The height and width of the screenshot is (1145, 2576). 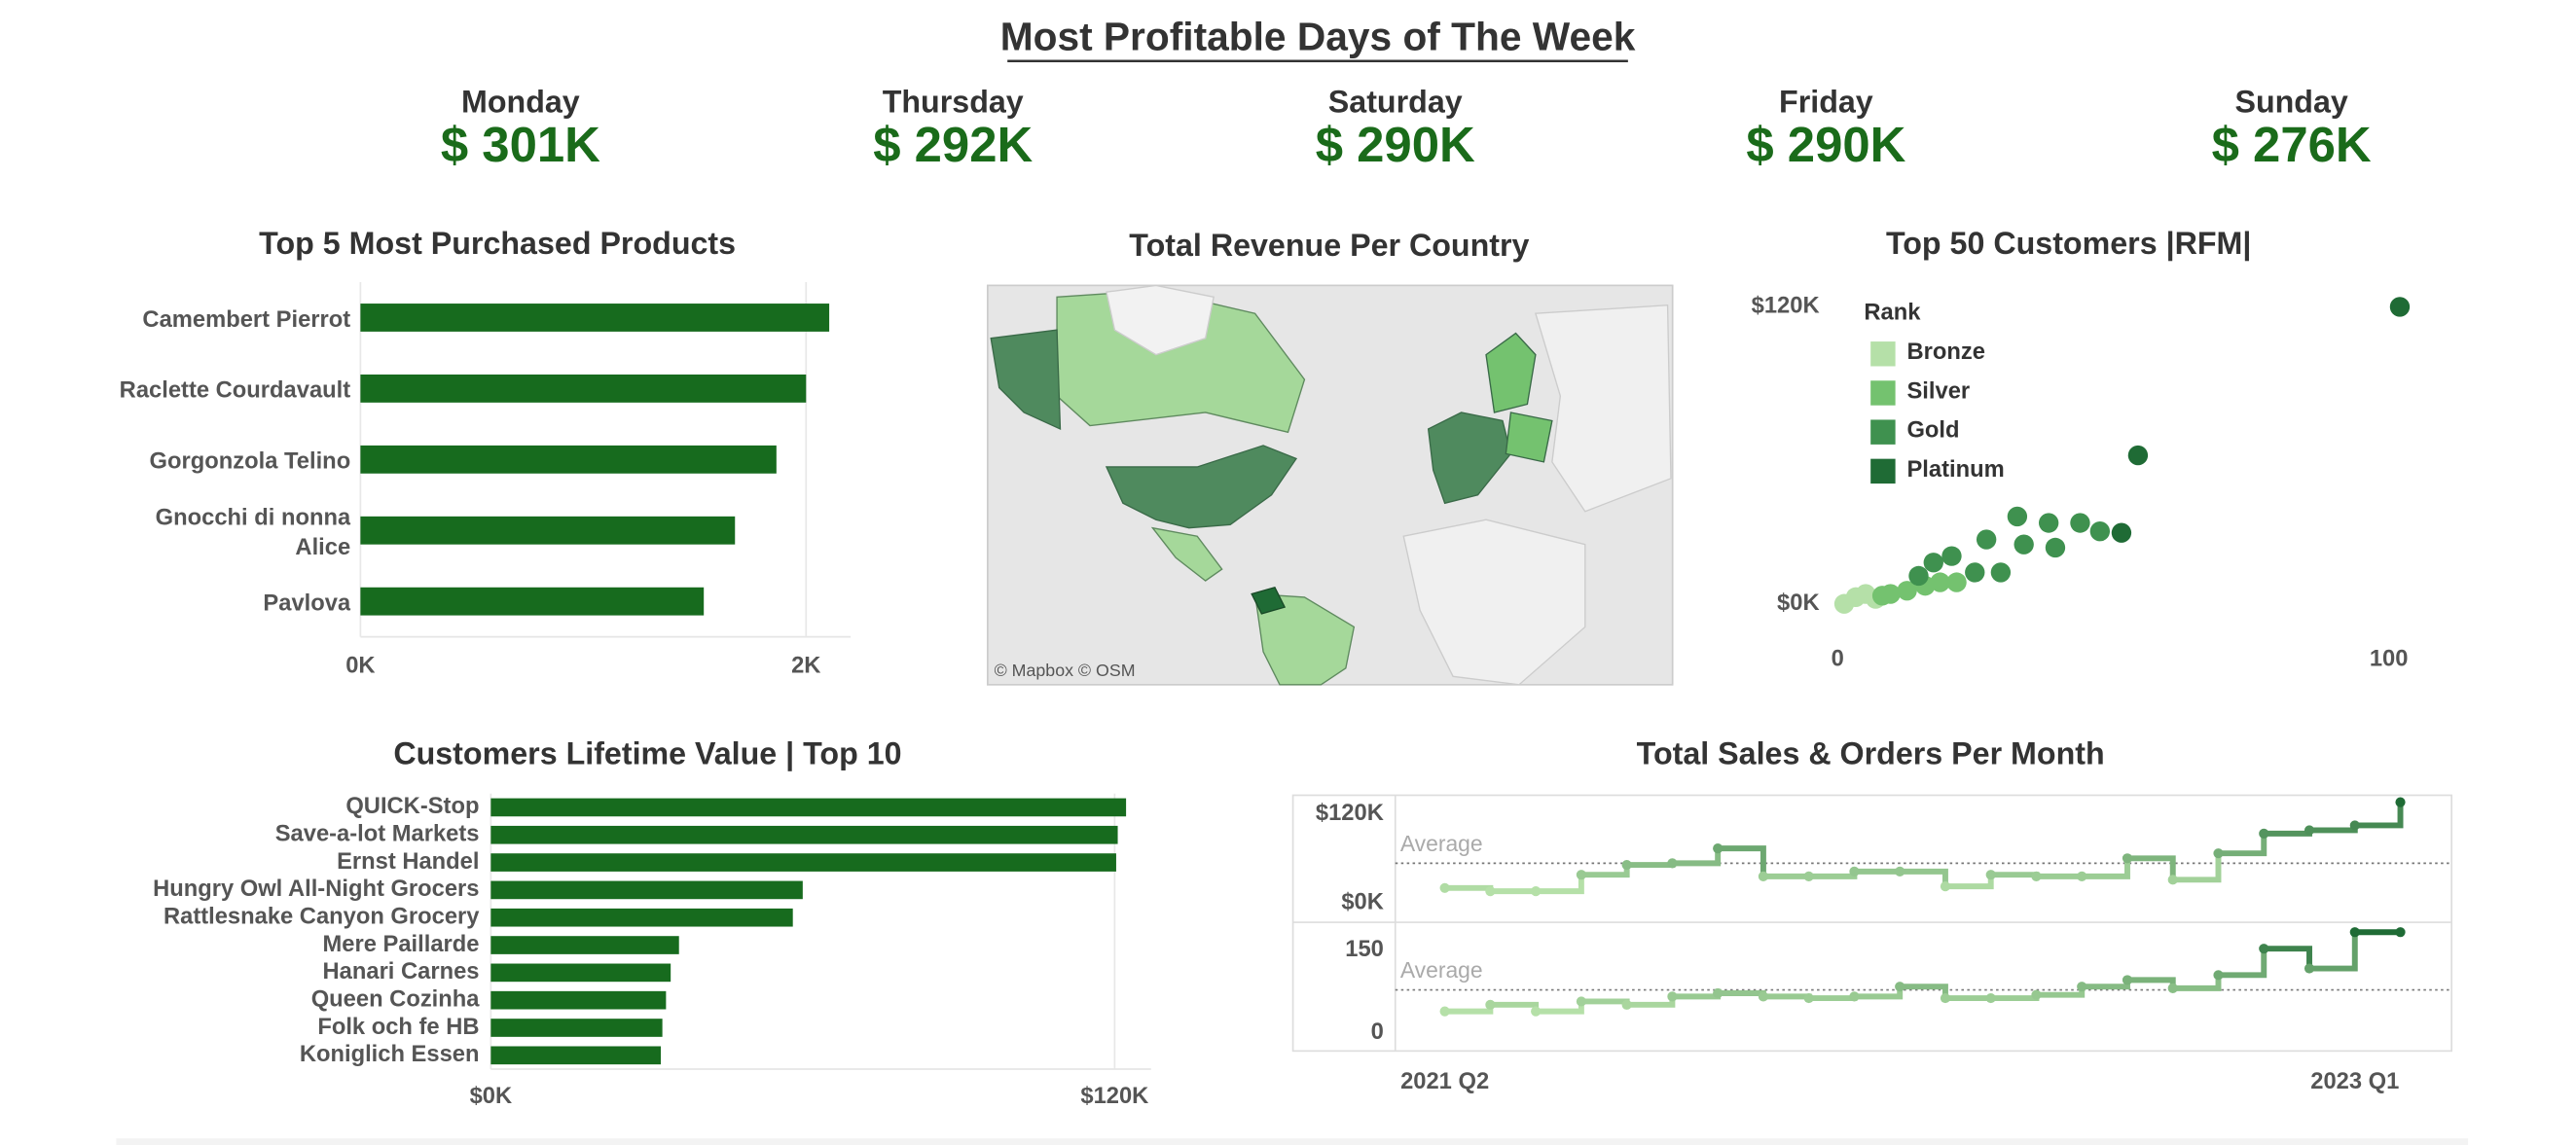 I want to click on y-tick-label: Pavlova, so click(x=307, y=601).